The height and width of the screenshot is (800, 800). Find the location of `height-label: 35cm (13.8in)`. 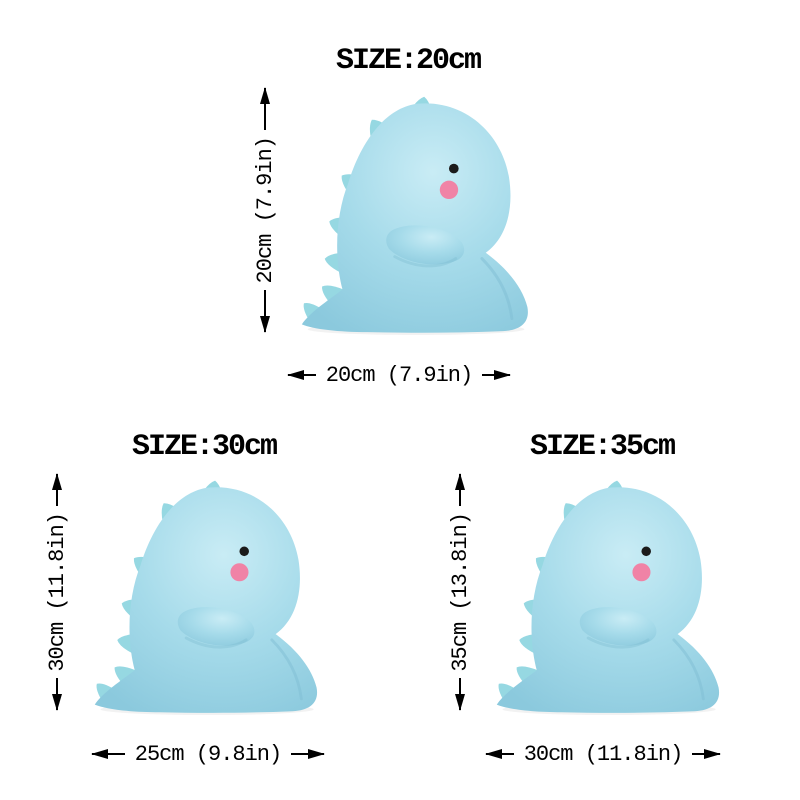

height-label: 35cm (13.8in) is located at coordinates (460, 592).